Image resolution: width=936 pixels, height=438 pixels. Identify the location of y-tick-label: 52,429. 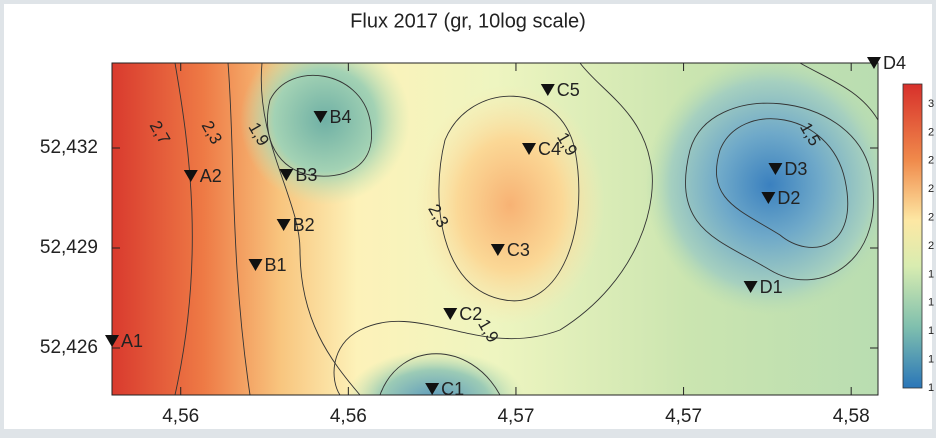
(69, 247).